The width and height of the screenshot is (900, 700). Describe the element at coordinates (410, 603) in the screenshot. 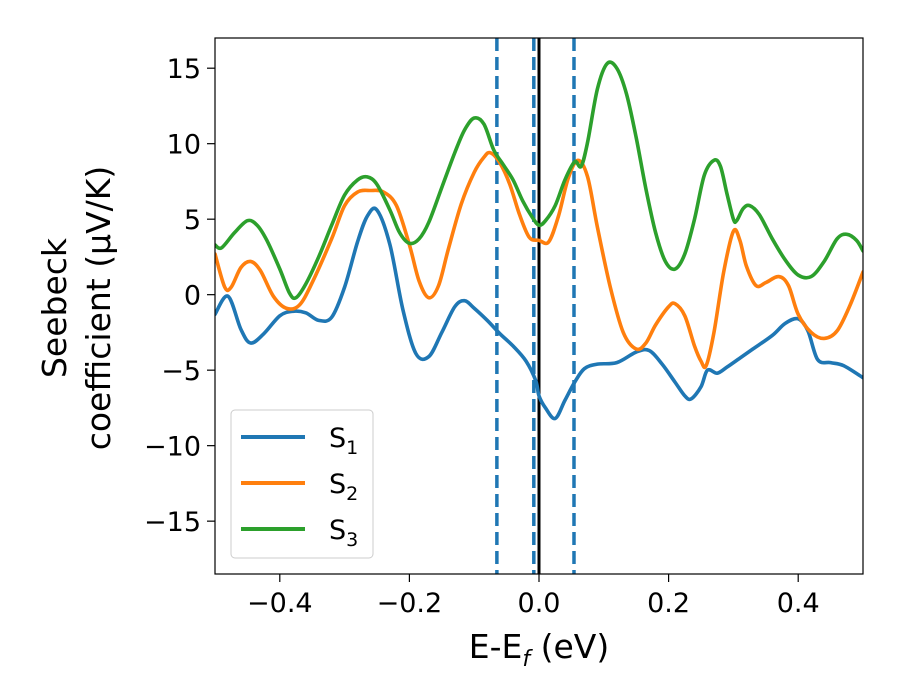

I see `x-tick-label: −0.2` at that location.